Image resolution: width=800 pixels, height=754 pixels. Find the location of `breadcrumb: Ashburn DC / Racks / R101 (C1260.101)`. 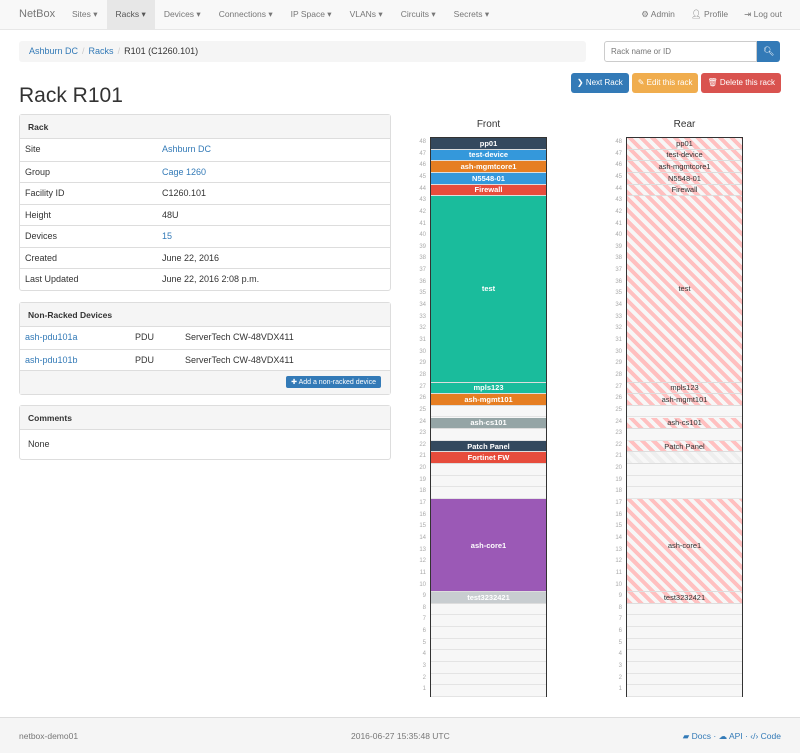

breadcrumb: Ashburn DC / Racks / R101 (C1260.101) is located at coordinates (302, 51).